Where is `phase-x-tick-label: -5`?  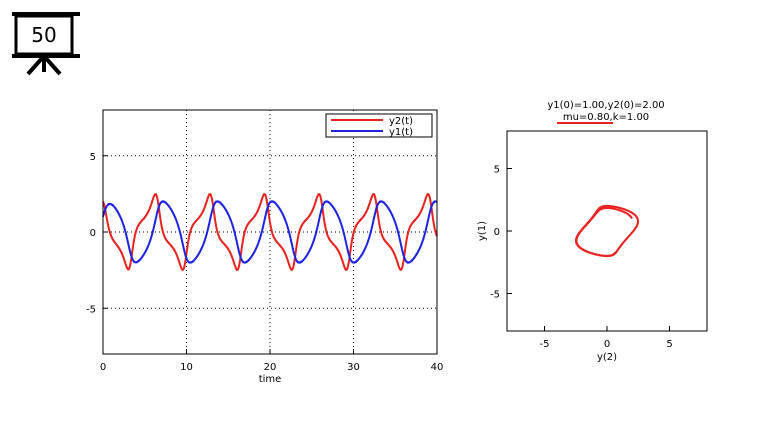
phase-x-tick-label: -5 is located at coordinates (545, 344).